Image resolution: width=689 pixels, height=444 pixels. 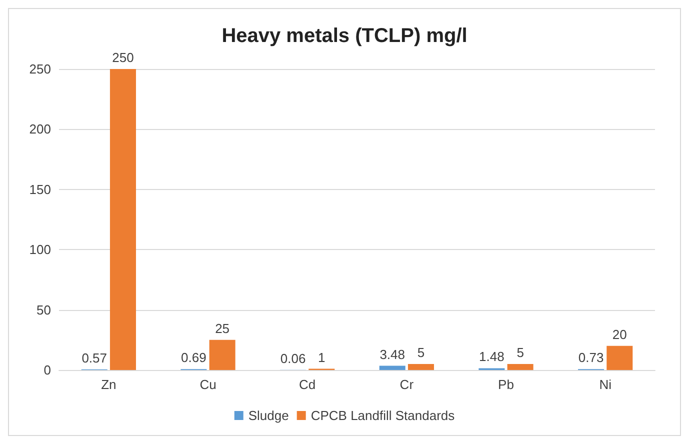 What do you see at coordinates (40, 189) in the screenshot?
I see `y-tick-label: 150` at bounding box center [40, 189].